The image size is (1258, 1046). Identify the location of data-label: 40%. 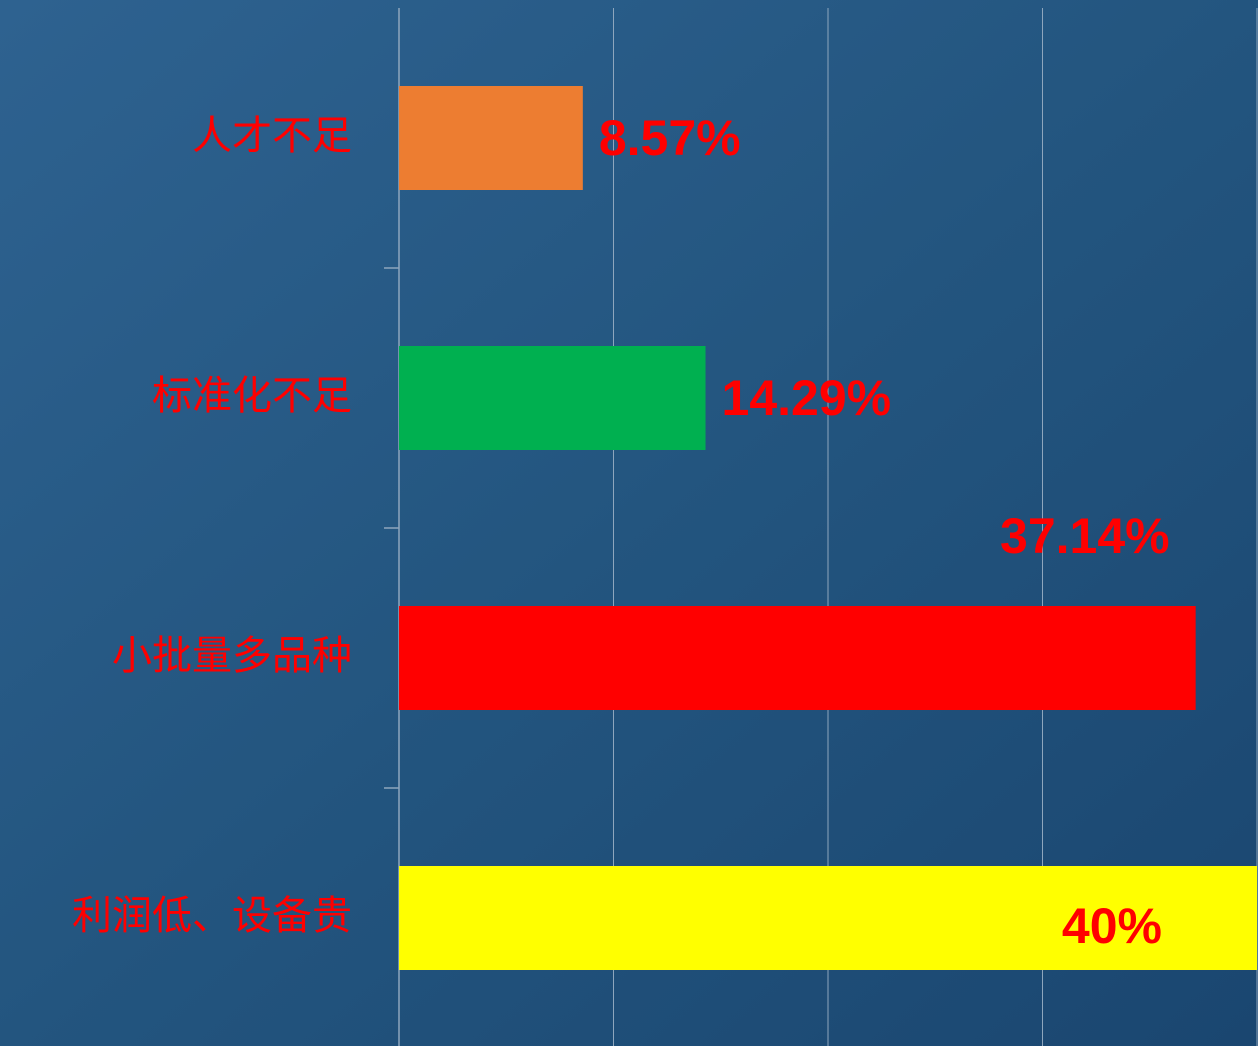
(1112, 926).